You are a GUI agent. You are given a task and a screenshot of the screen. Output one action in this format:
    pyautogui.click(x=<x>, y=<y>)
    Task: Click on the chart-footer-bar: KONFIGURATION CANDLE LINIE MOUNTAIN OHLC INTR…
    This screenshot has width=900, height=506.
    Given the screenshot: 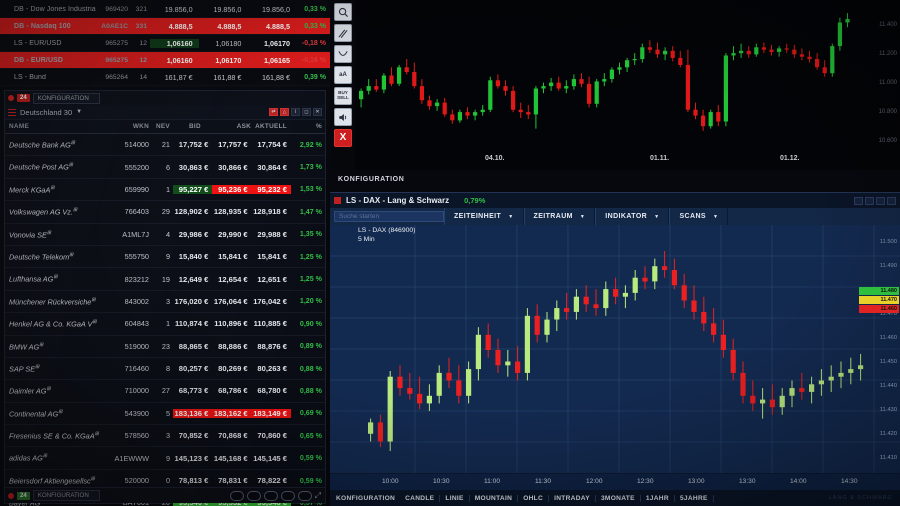 What is the action you would take?
    pyautogui.click(x=615, y=498)
    